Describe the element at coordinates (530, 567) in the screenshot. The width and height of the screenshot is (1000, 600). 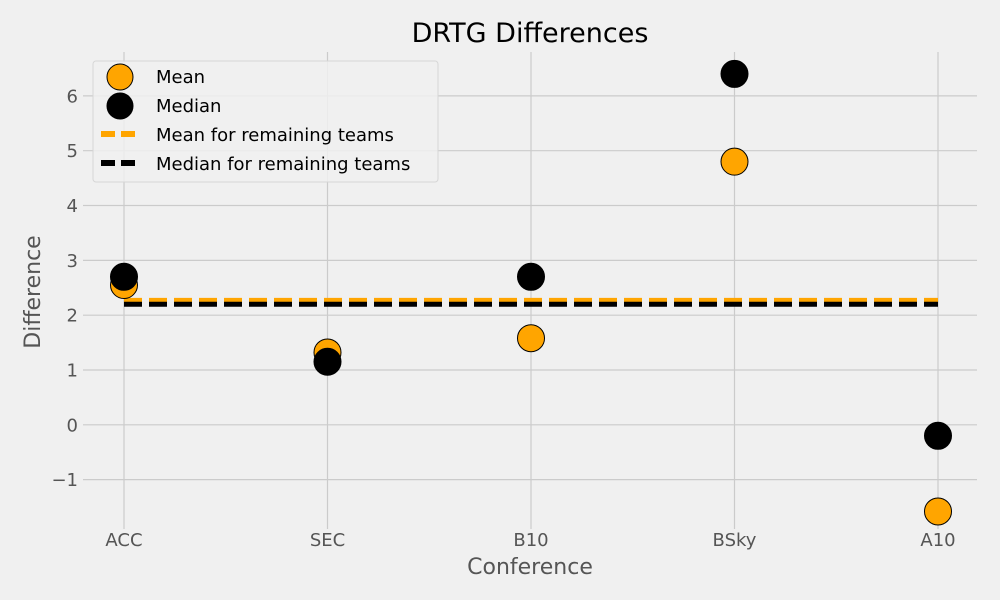
I see `x-axis-label: Conference` at that location.